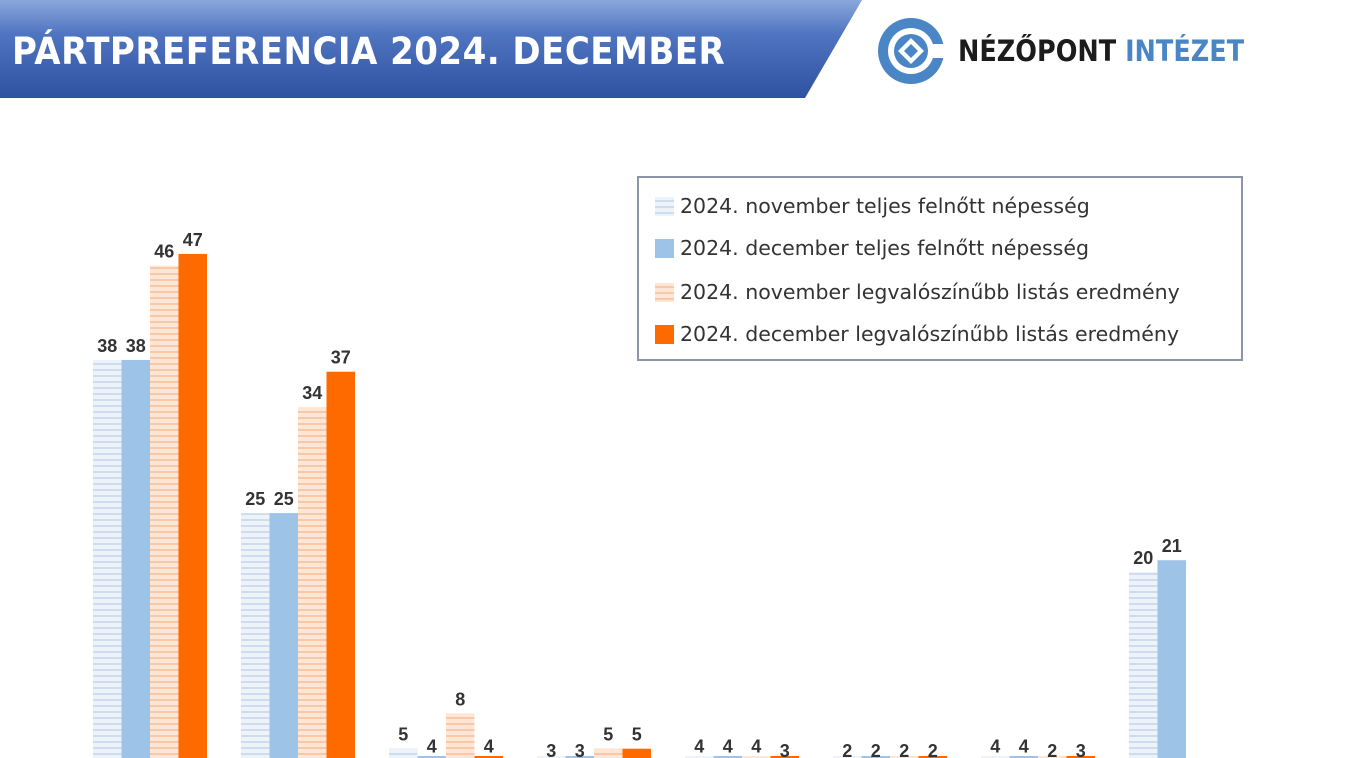 This screenshot has width=1347, height=758. What do you see at coordinates (1037, 51) in the screenshot?
I see `brand-part1: NÉZŐPONT` at bounding box center [1037, 51].